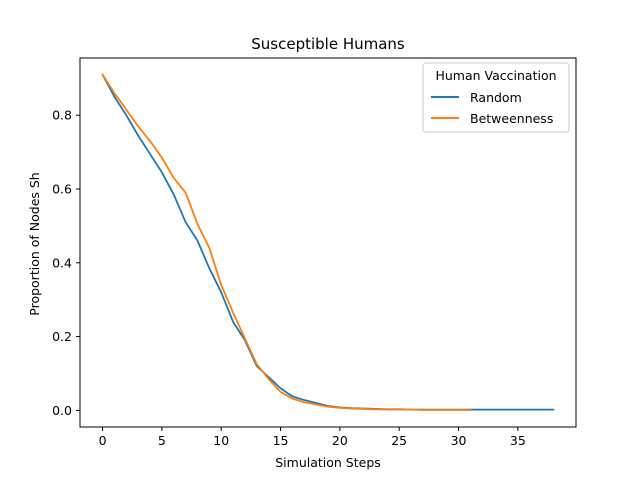  I want to click on y-tick-label: 0.8, so click(62, 115).